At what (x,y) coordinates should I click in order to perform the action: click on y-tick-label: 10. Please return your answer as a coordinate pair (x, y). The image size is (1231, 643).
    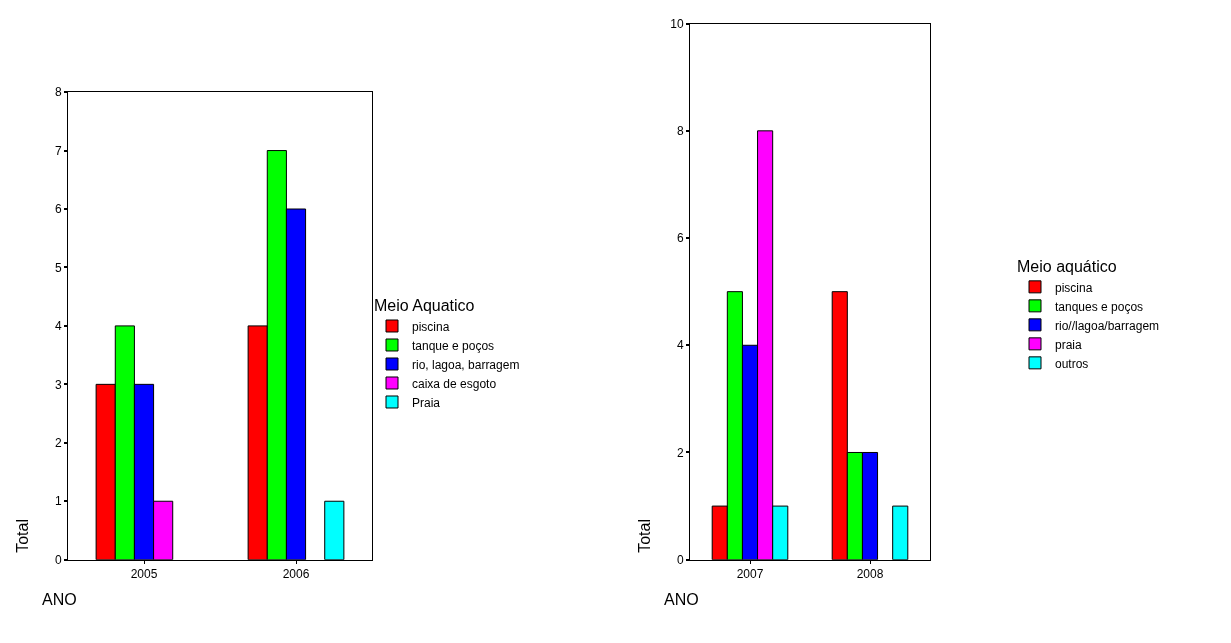
    Looking at the image, I should click on (677, 23).